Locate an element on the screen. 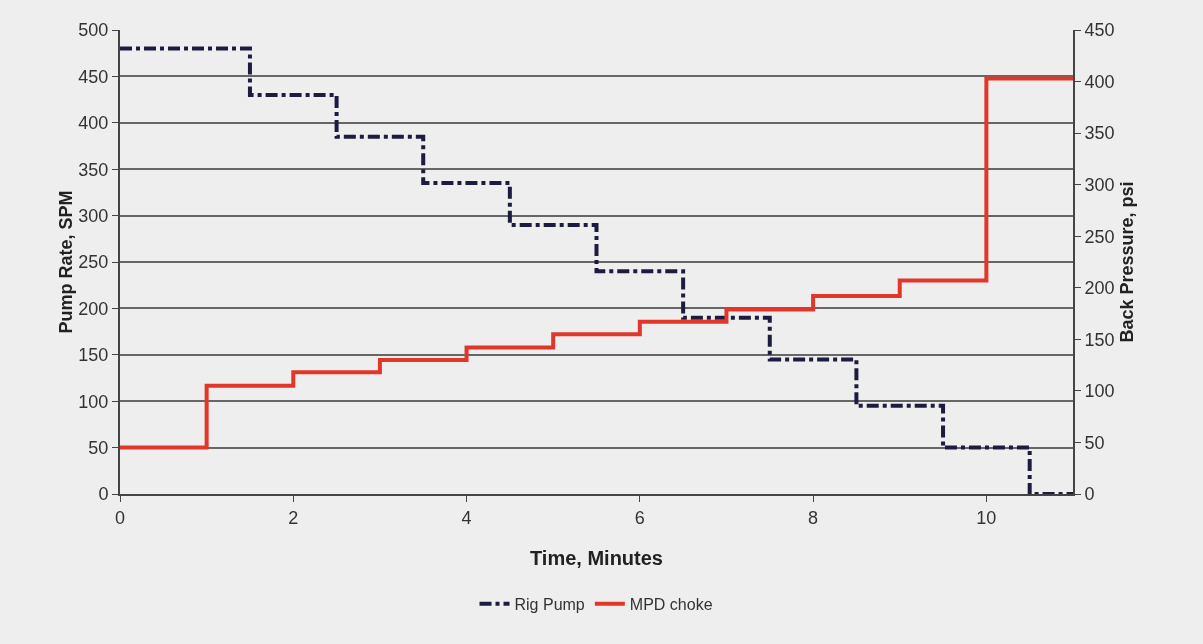 The image size is (1203, 644). y-tick-label: 500 is located at coordinates (93, 30).